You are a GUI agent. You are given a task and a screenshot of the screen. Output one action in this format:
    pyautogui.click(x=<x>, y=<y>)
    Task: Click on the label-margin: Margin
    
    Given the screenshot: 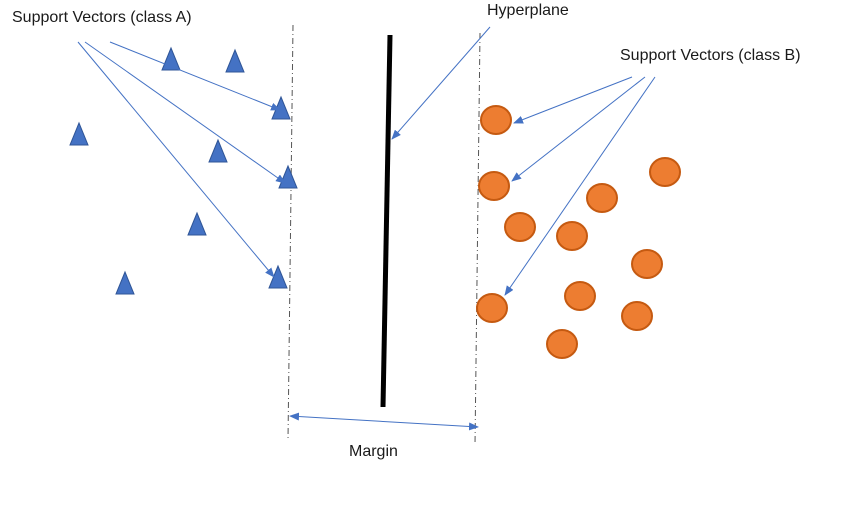 What is the action you would take?
    pyautogui.click(x=373, y=451)
    